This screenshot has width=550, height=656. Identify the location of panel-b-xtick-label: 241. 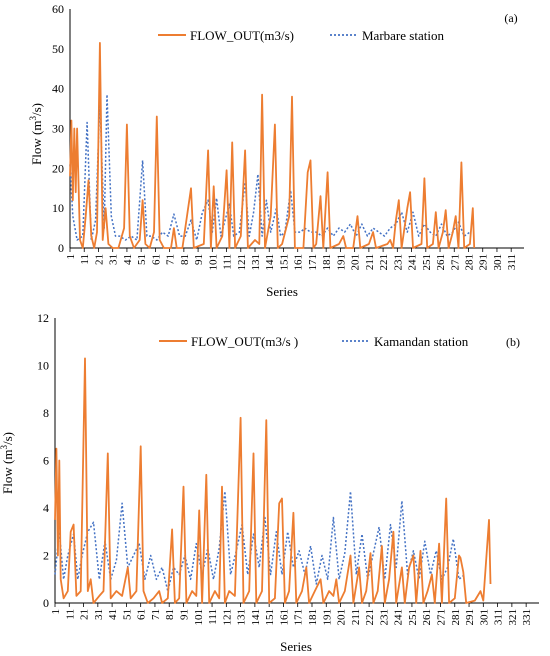
(399, 617).